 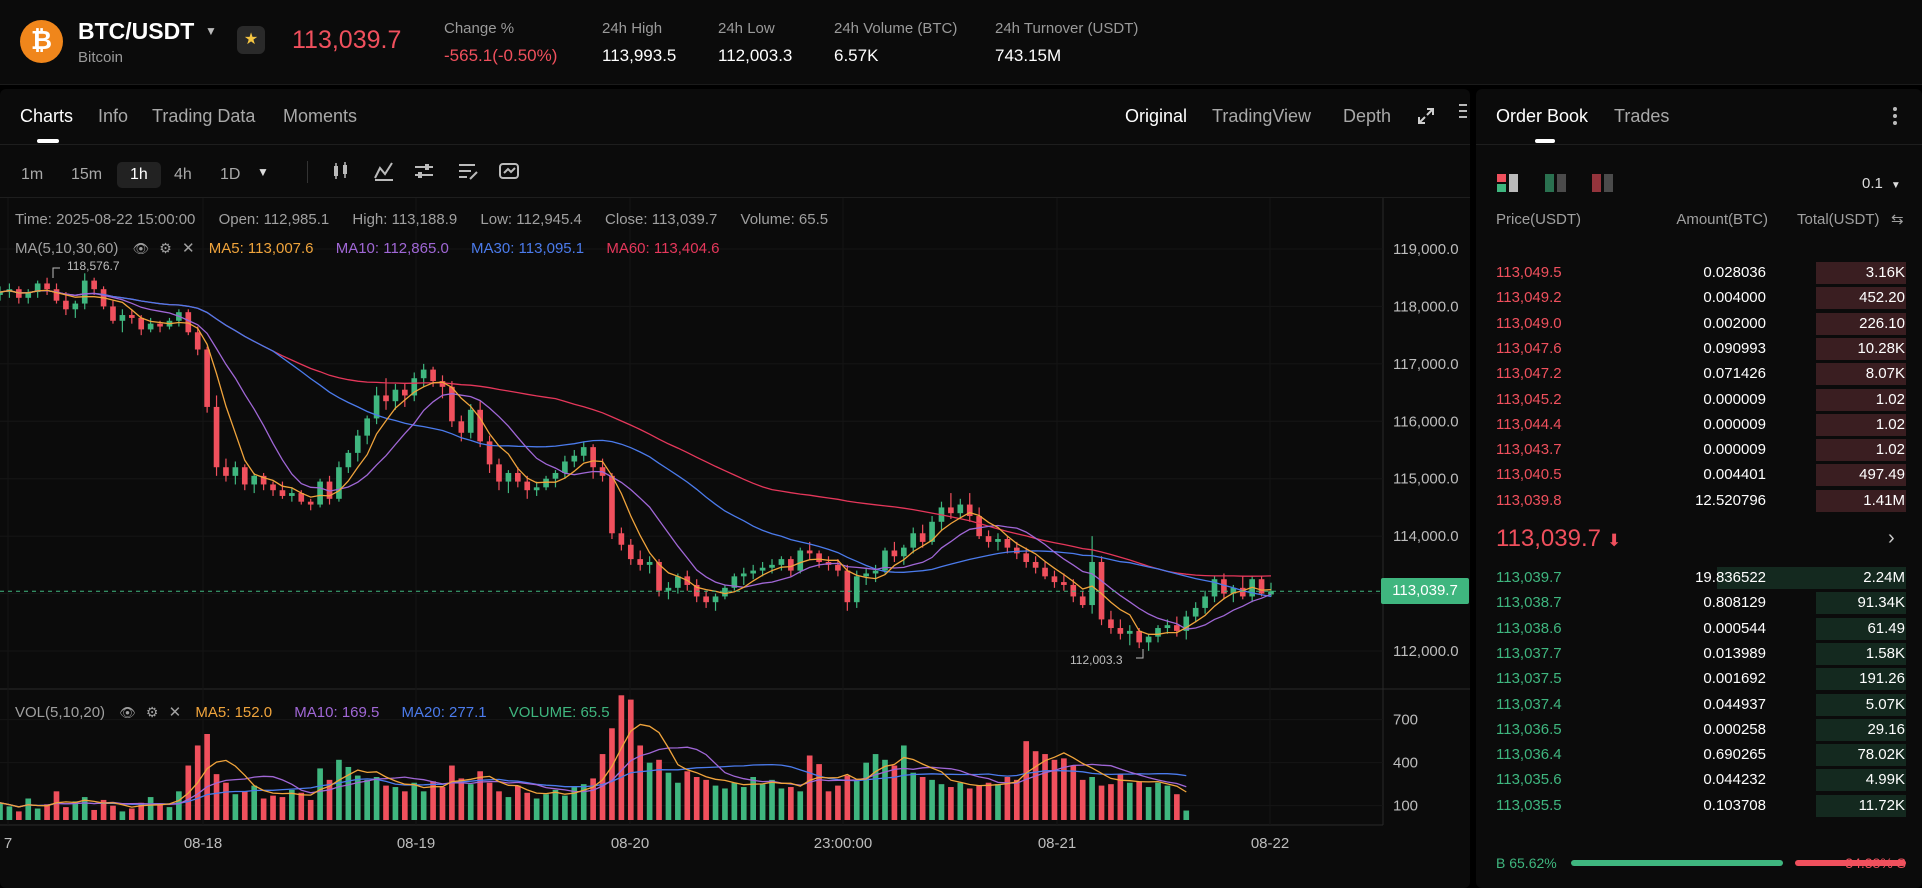 What do you see at coordinates (593, 785) in the screenshot?
I see `vol-ma20-line` at bounding box center [593, 785].